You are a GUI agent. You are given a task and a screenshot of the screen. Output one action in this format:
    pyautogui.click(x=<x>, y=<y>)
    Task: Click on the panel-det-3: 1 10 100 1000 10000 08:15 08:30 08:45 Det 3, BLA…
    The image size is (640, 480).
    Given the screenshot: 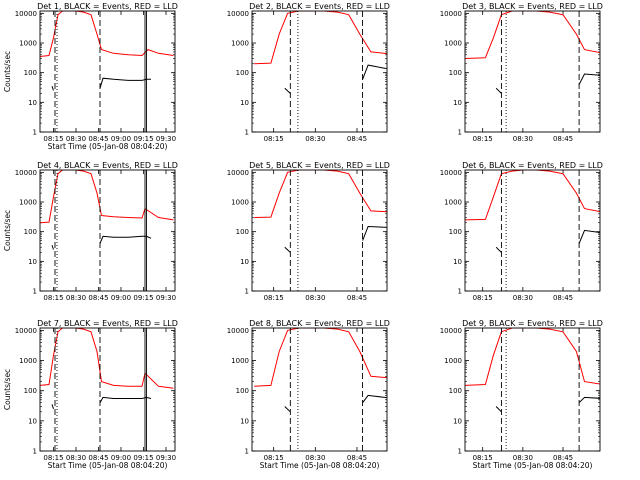 What is the action you would take?
    pyautogui.click(x=521, y=72)
    